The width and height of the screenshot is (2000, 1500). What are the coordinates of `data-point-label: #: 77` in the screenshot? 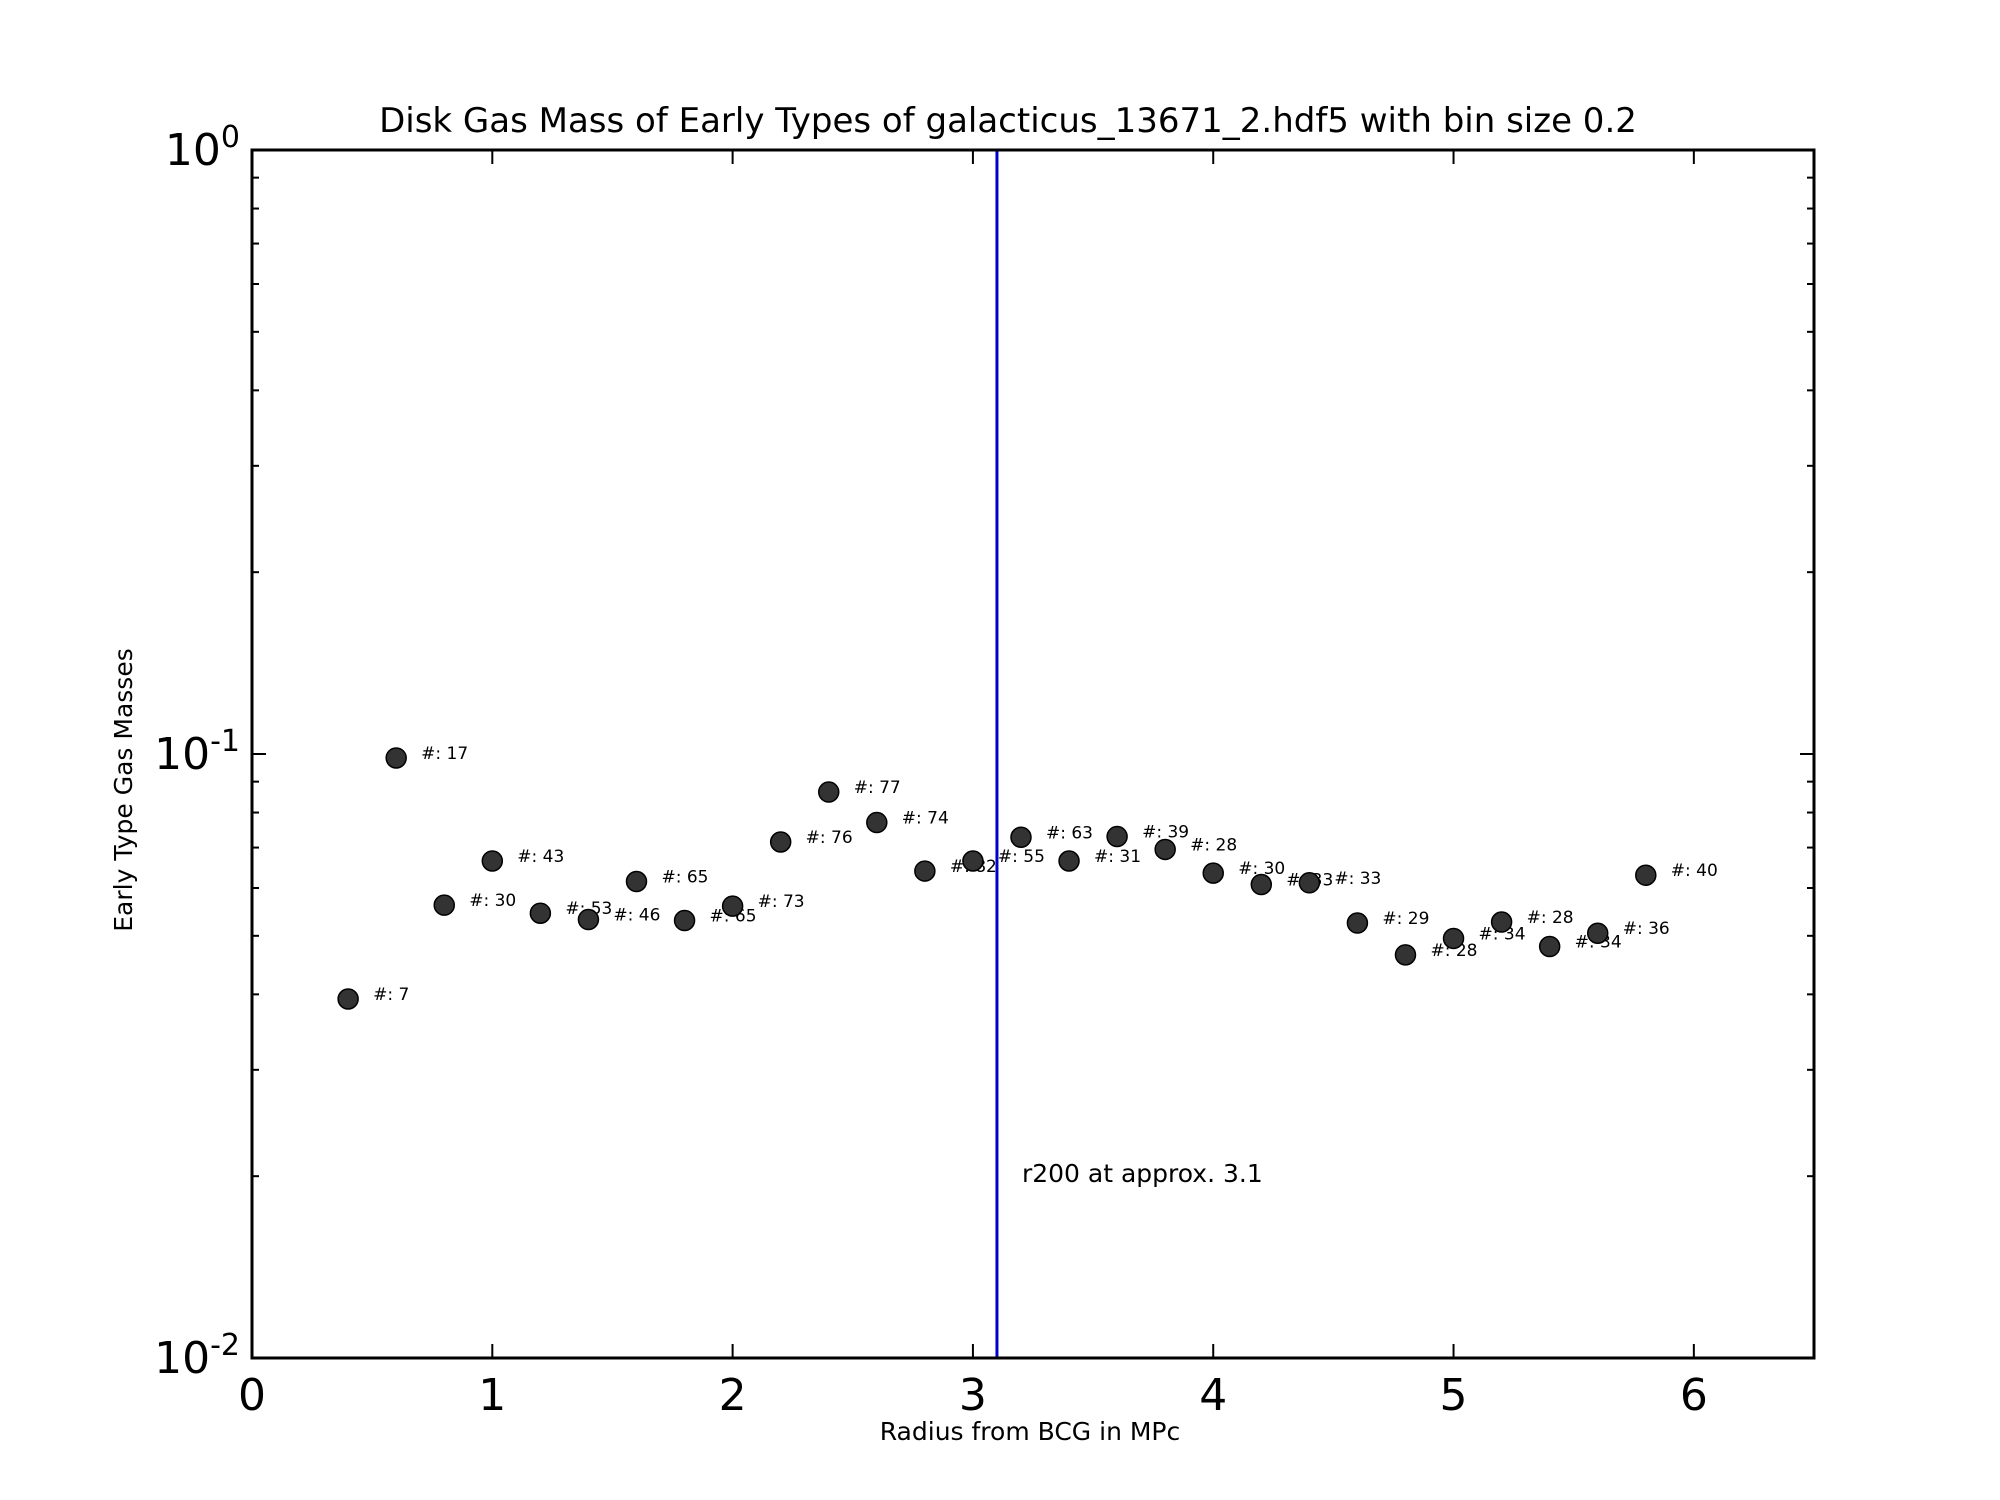 It's located at (877, 788).